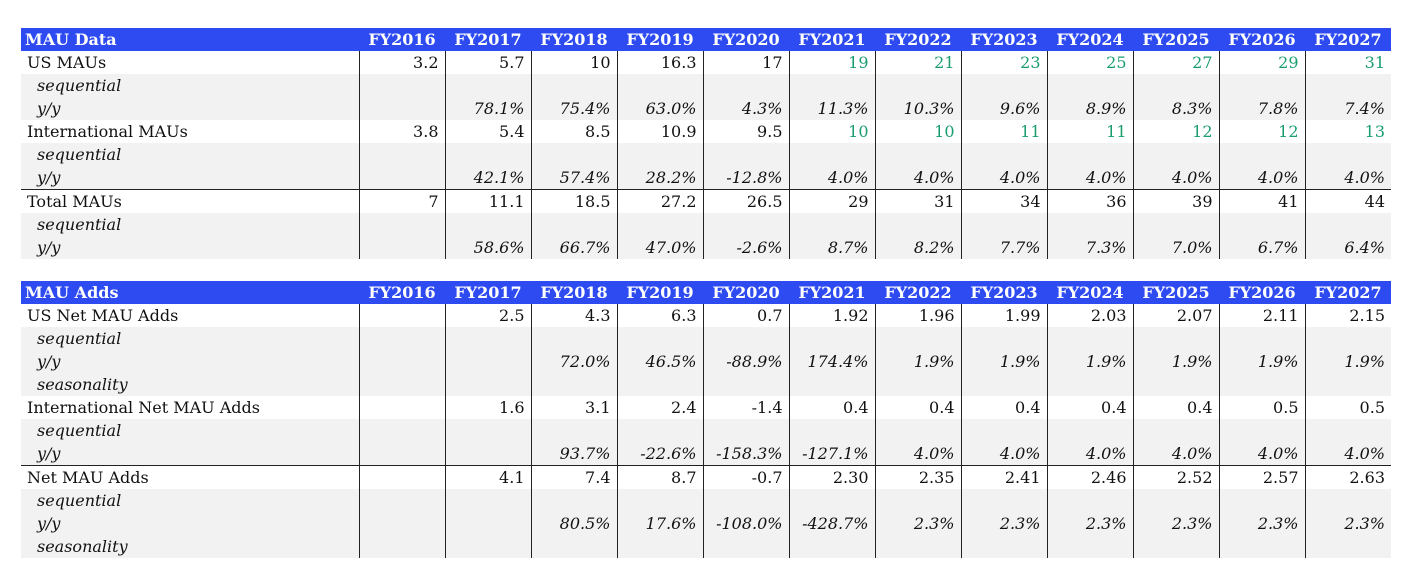 The width and height of the screenshot is (1413, 573). What do you see at coordinates (190, 85) in the screenshot?
I see `row-label-cell: sequential` at bounding box center [190, 85].